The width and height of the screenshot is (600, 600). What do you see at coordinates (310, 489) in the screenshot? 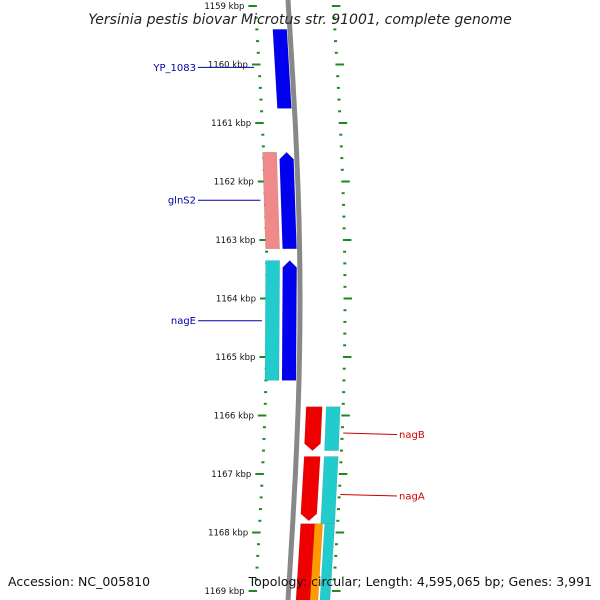
I see `feature-block-f8` at bounding box center [310, 489].